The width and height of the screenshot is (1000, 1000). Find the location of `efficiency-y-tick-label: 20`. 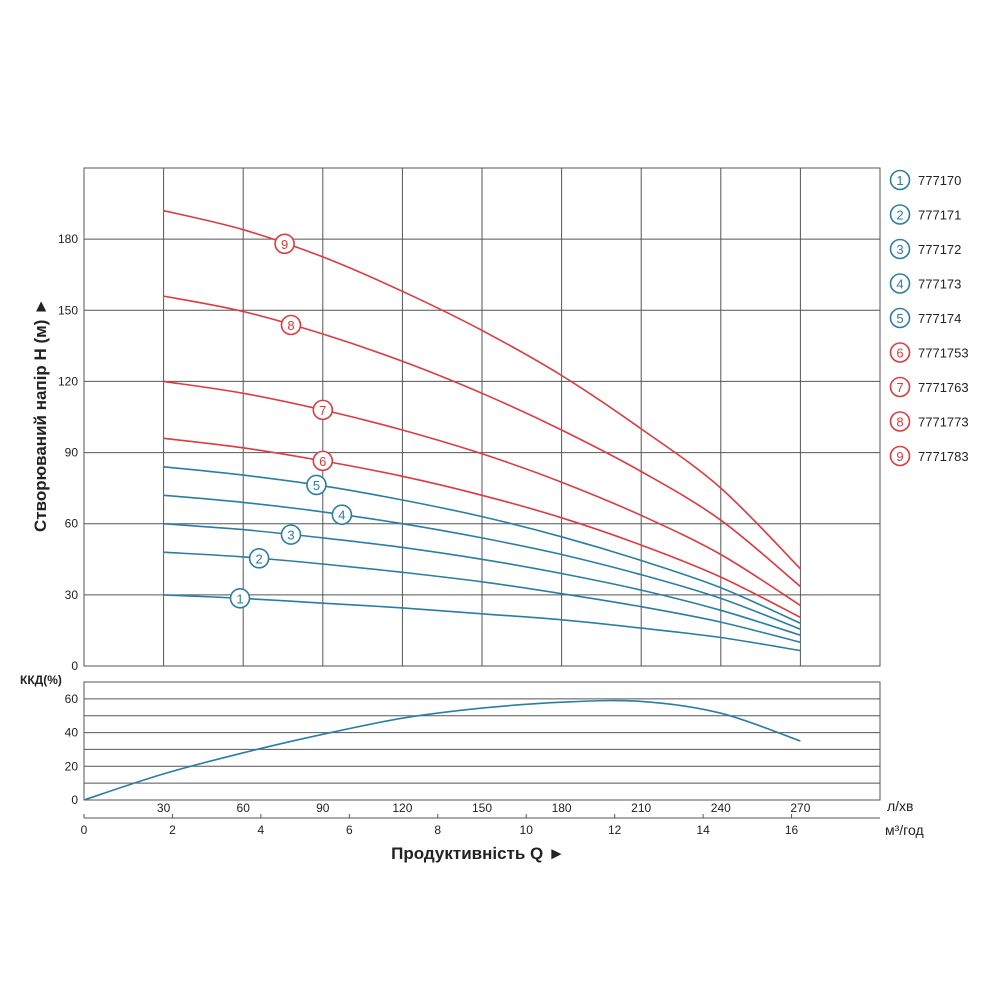

efficiency-y-tick-label: 20 is located at coordinates (72, 766).